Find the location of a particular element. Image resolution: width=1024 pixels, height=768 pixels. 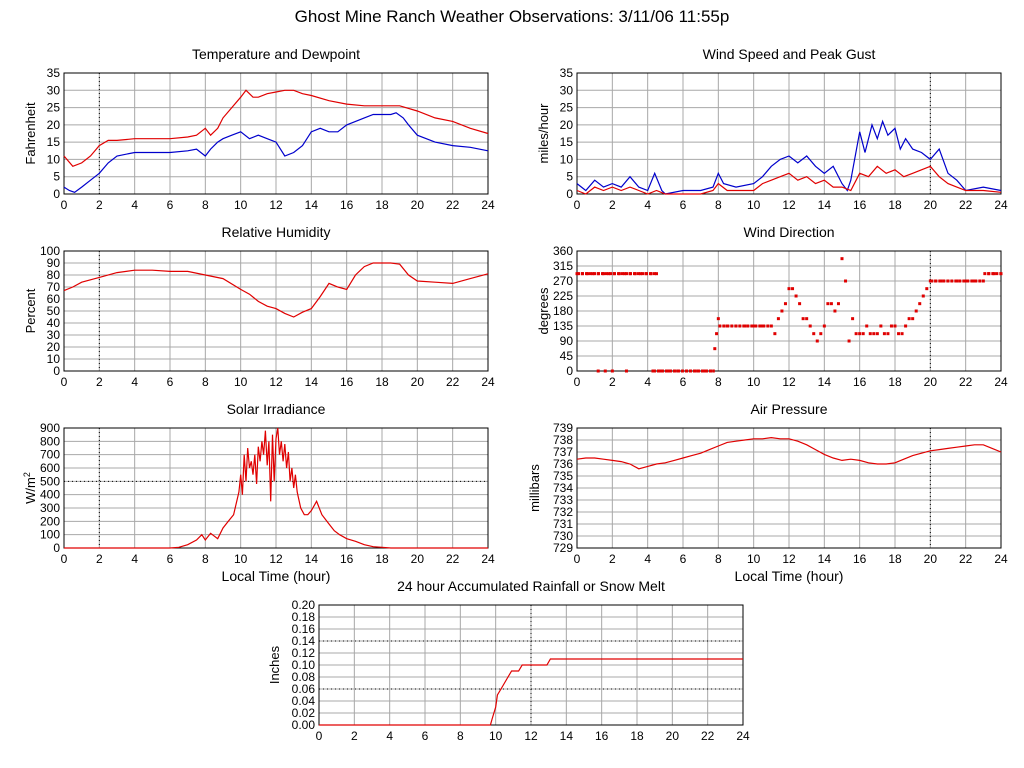

y-tick-label: 0.00 is located at coordinates (304, 725).